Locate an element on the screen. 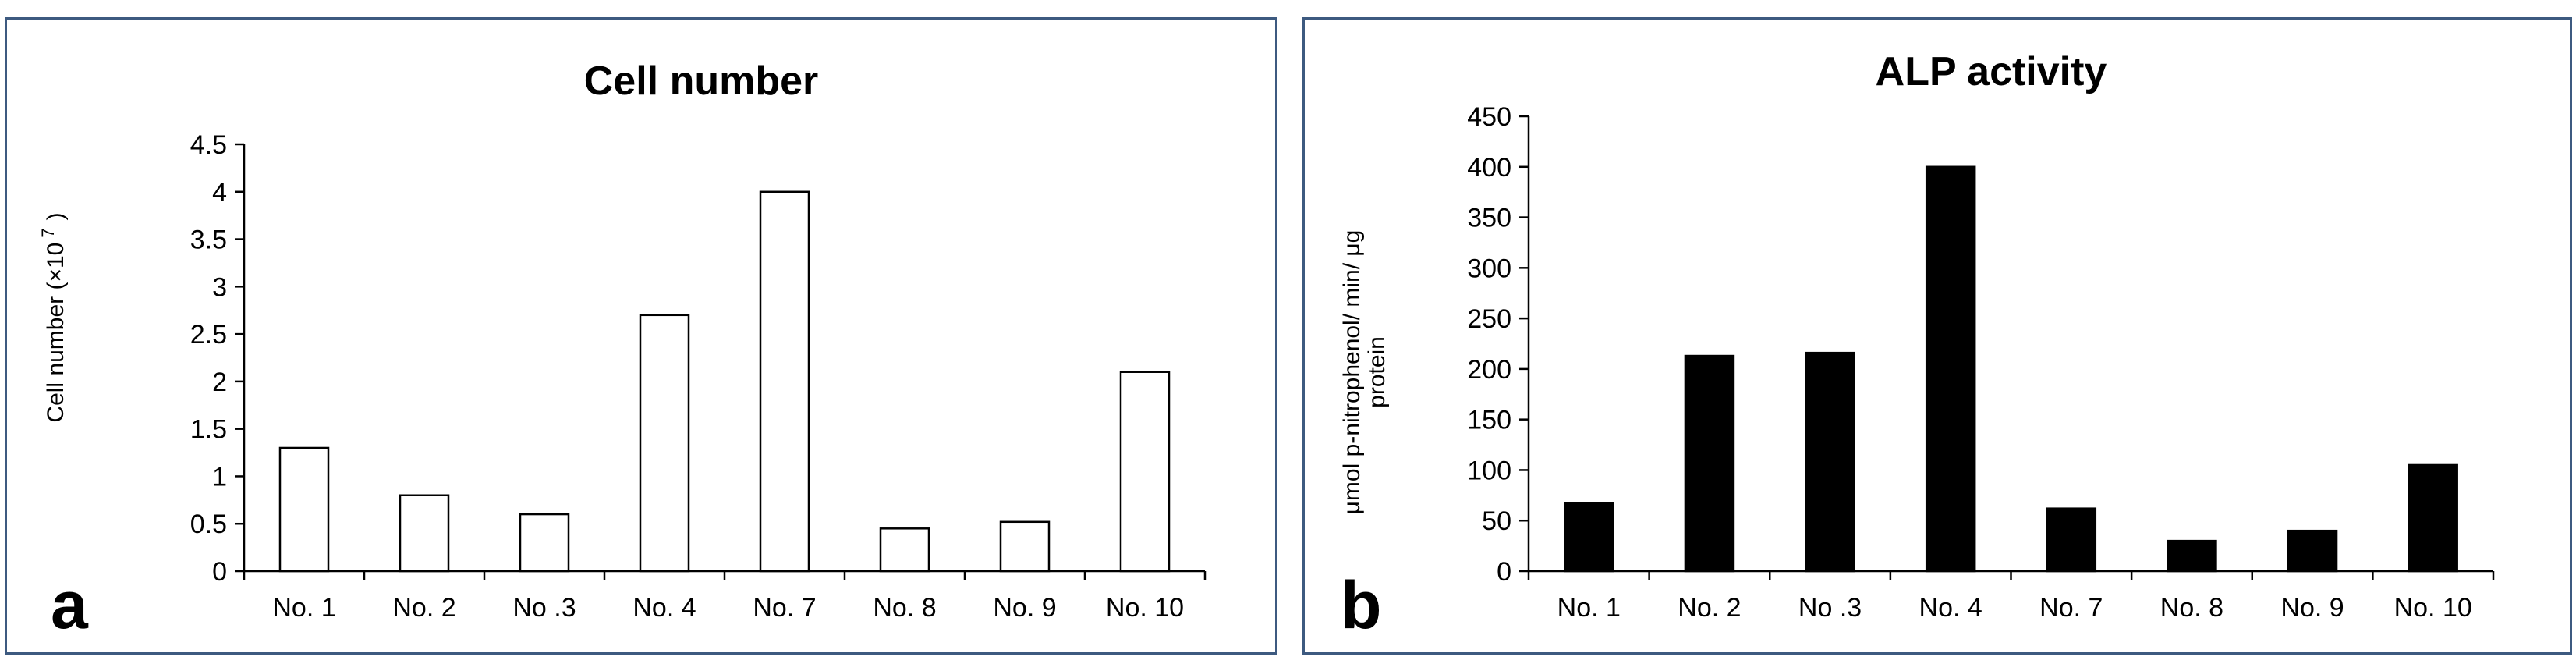 This screenshot has width=2576, height=671. y-tick-label: 1.5 is located at coordinates (209, 430).